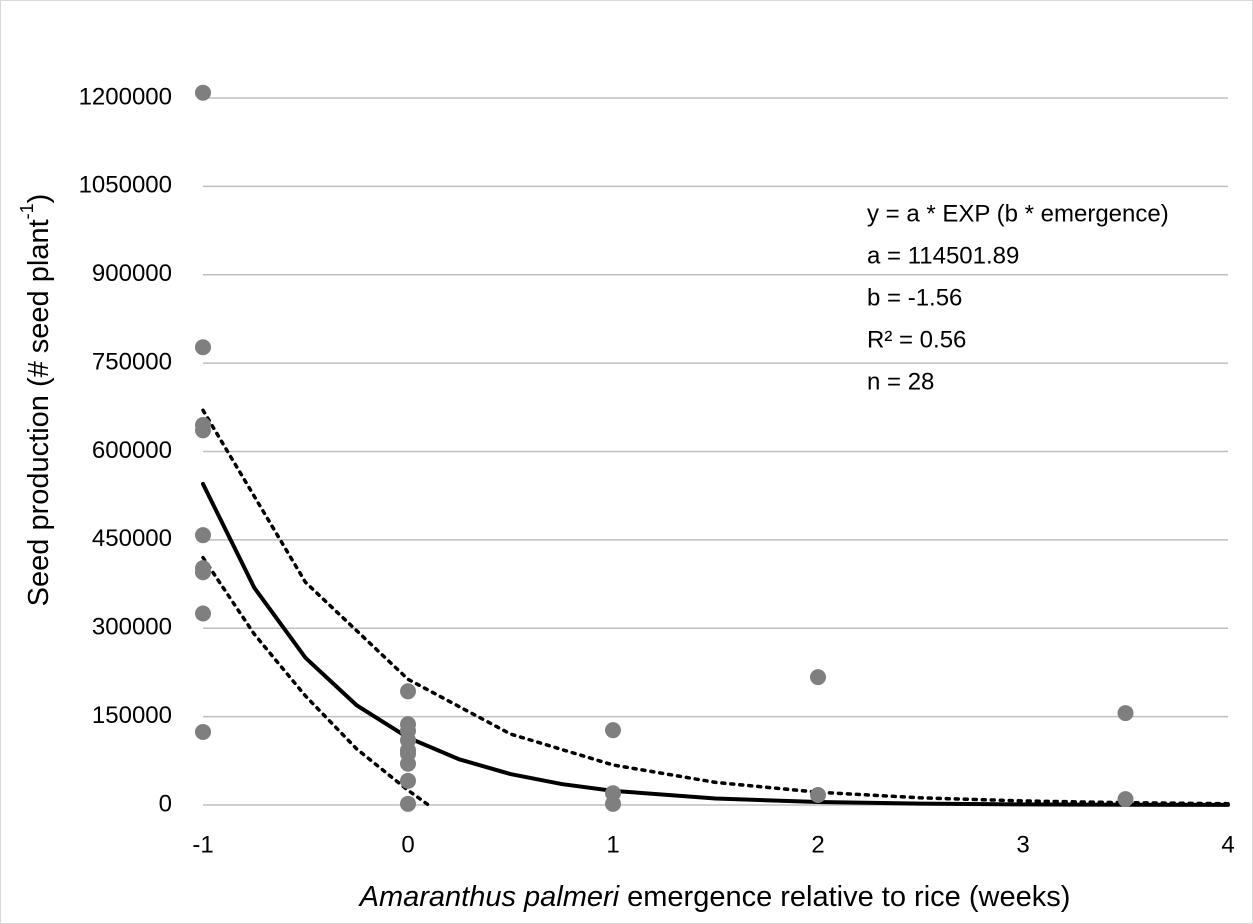 The image size is (1253, 924). Describe the element at coordinates (202, 844) in the screenshot. I see `x-tick-label: -1` at that location.